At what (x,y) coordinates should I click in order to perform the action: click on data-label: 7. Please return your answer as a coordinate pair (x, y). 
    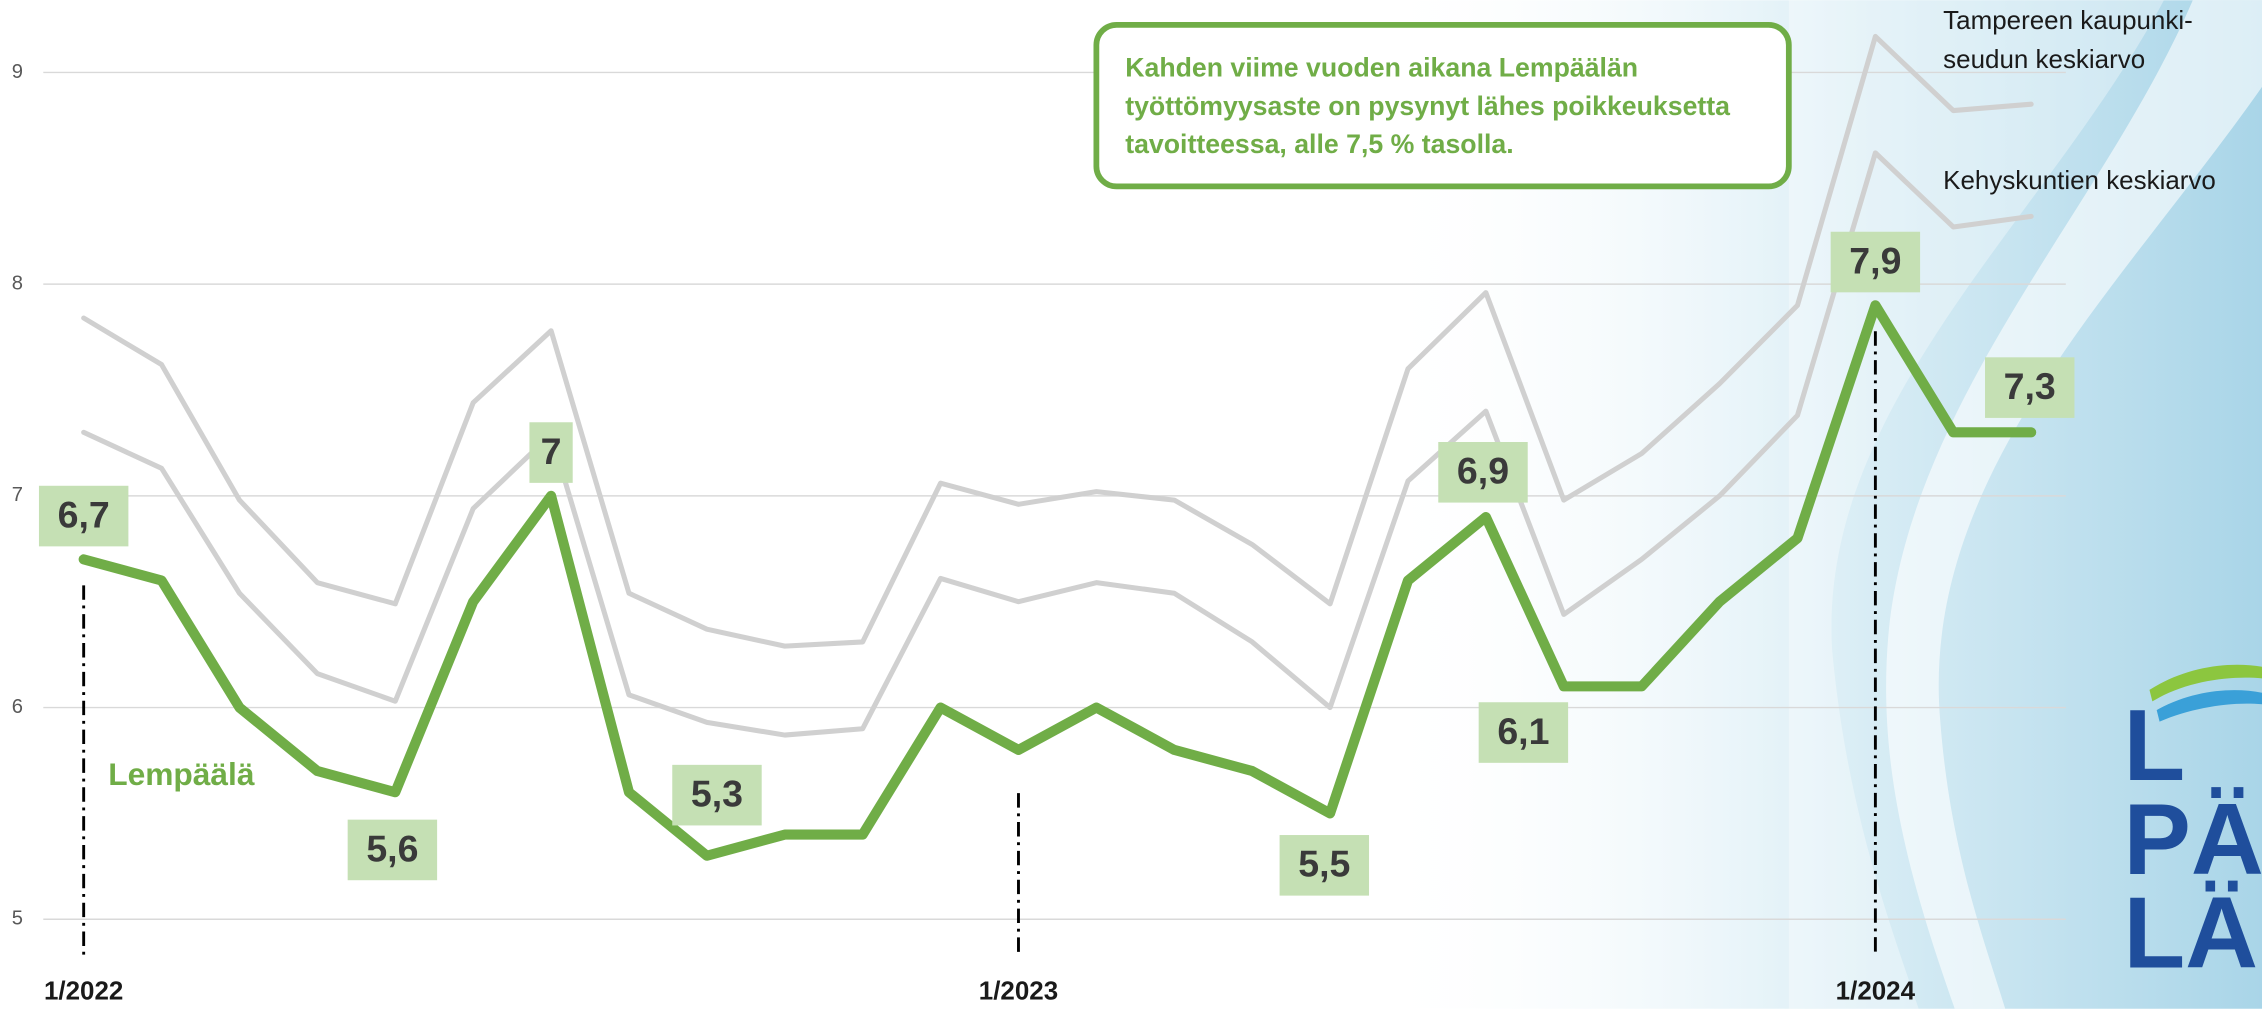
    Looking at the image, I should click on (551, 451).